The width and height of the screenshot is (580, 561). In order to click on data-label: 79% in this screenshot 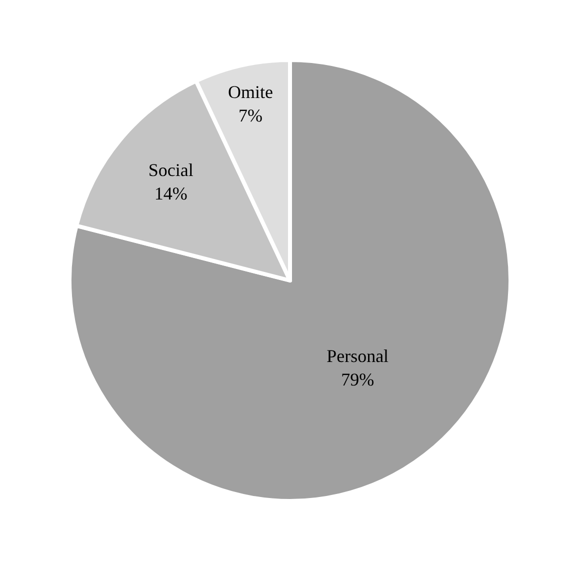, I will do `click(357, 379)`.